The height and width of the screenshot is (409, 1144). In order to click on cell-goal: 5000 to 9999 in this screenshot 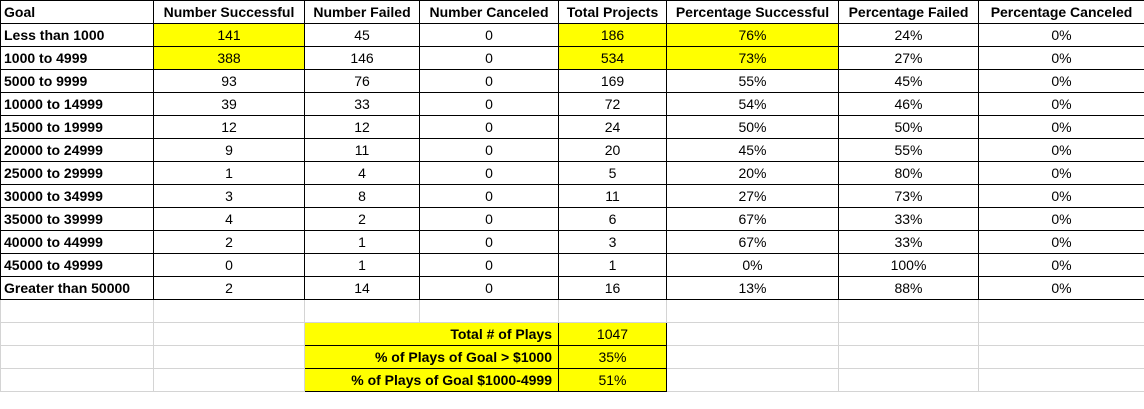, I will do `click(77, 81)`.